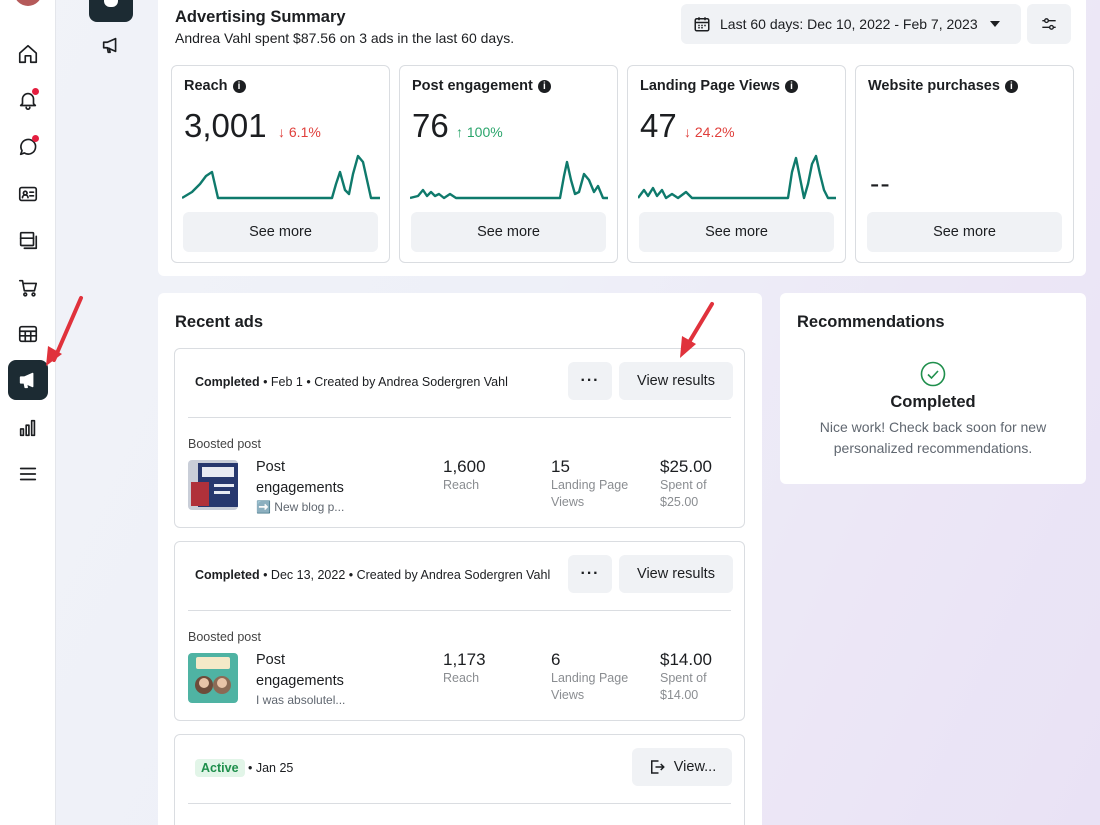 This screenshot has width=1100, height=825. I want to click on notifications-icon, so click(28, 100).